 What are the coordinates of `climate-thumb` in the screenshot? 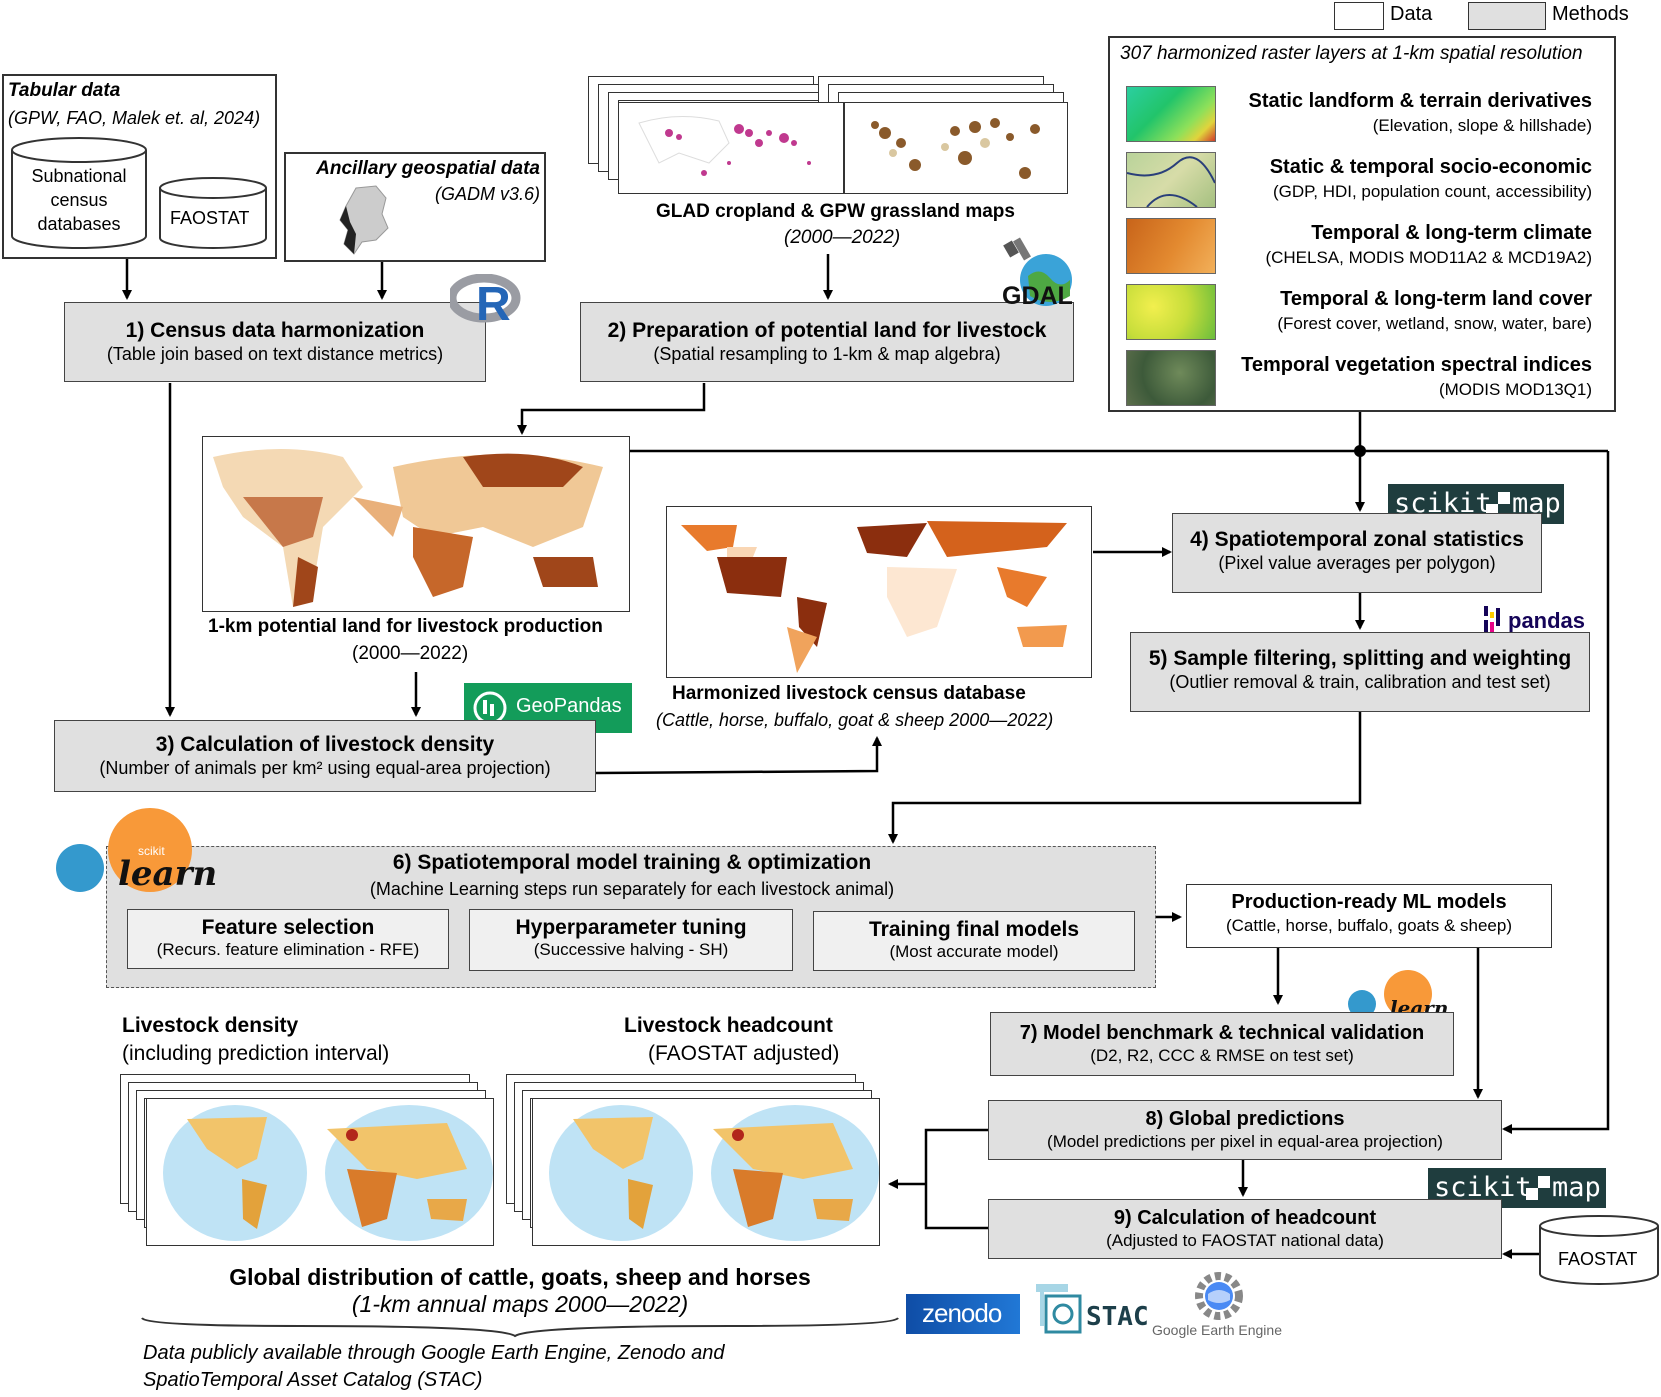 It's located at (1171, 246).